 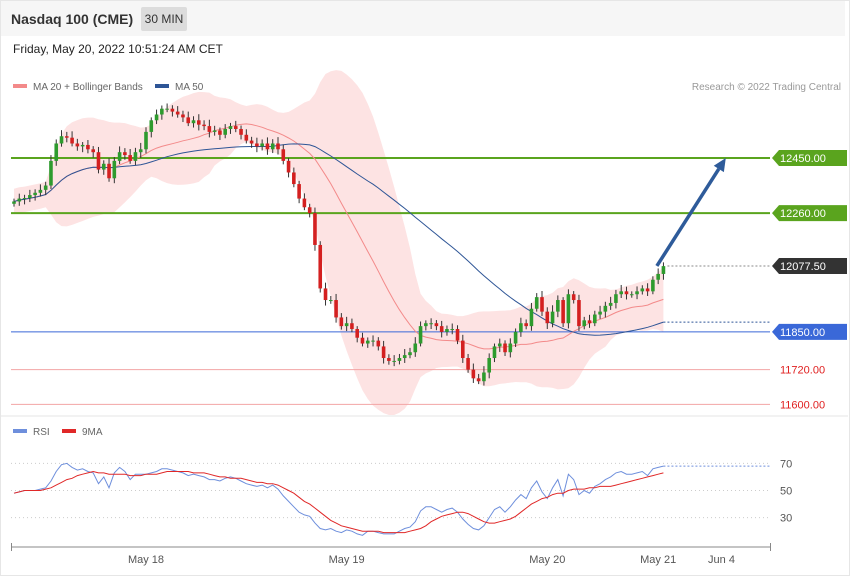 What do you see at coordinates (69, 431) in the screenshot?
I see `ma9-legend-swatch` at bounding box center [69, 431].